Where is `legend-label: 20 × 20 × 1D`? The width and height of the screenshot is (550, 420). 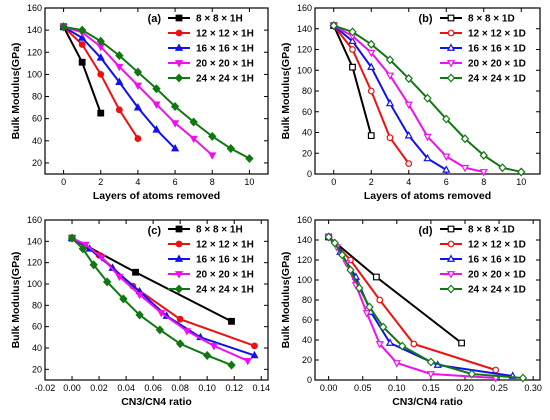
legend-label: 20 × 20 × 1D is located at coordinates (497, 275).